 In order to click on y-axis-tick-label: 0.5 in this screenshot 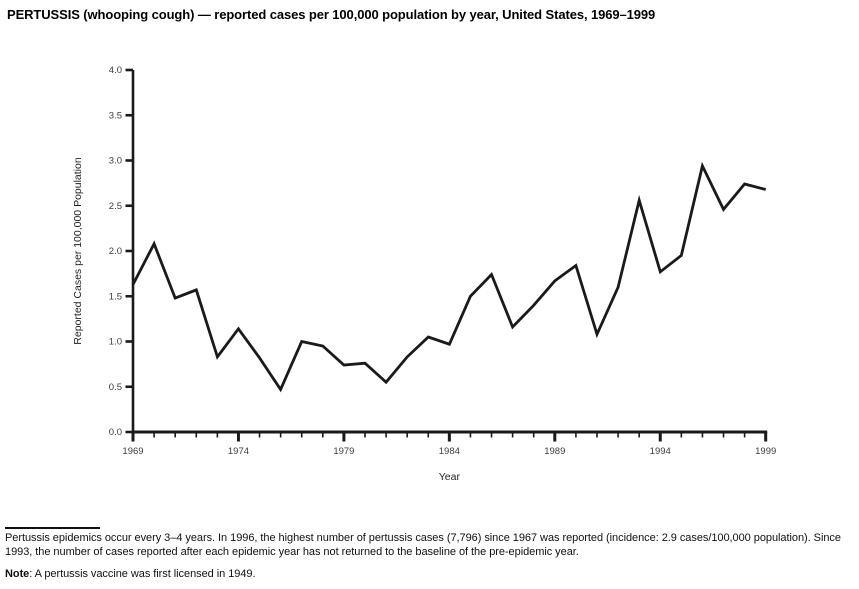, I will do `click(115, 387)`.